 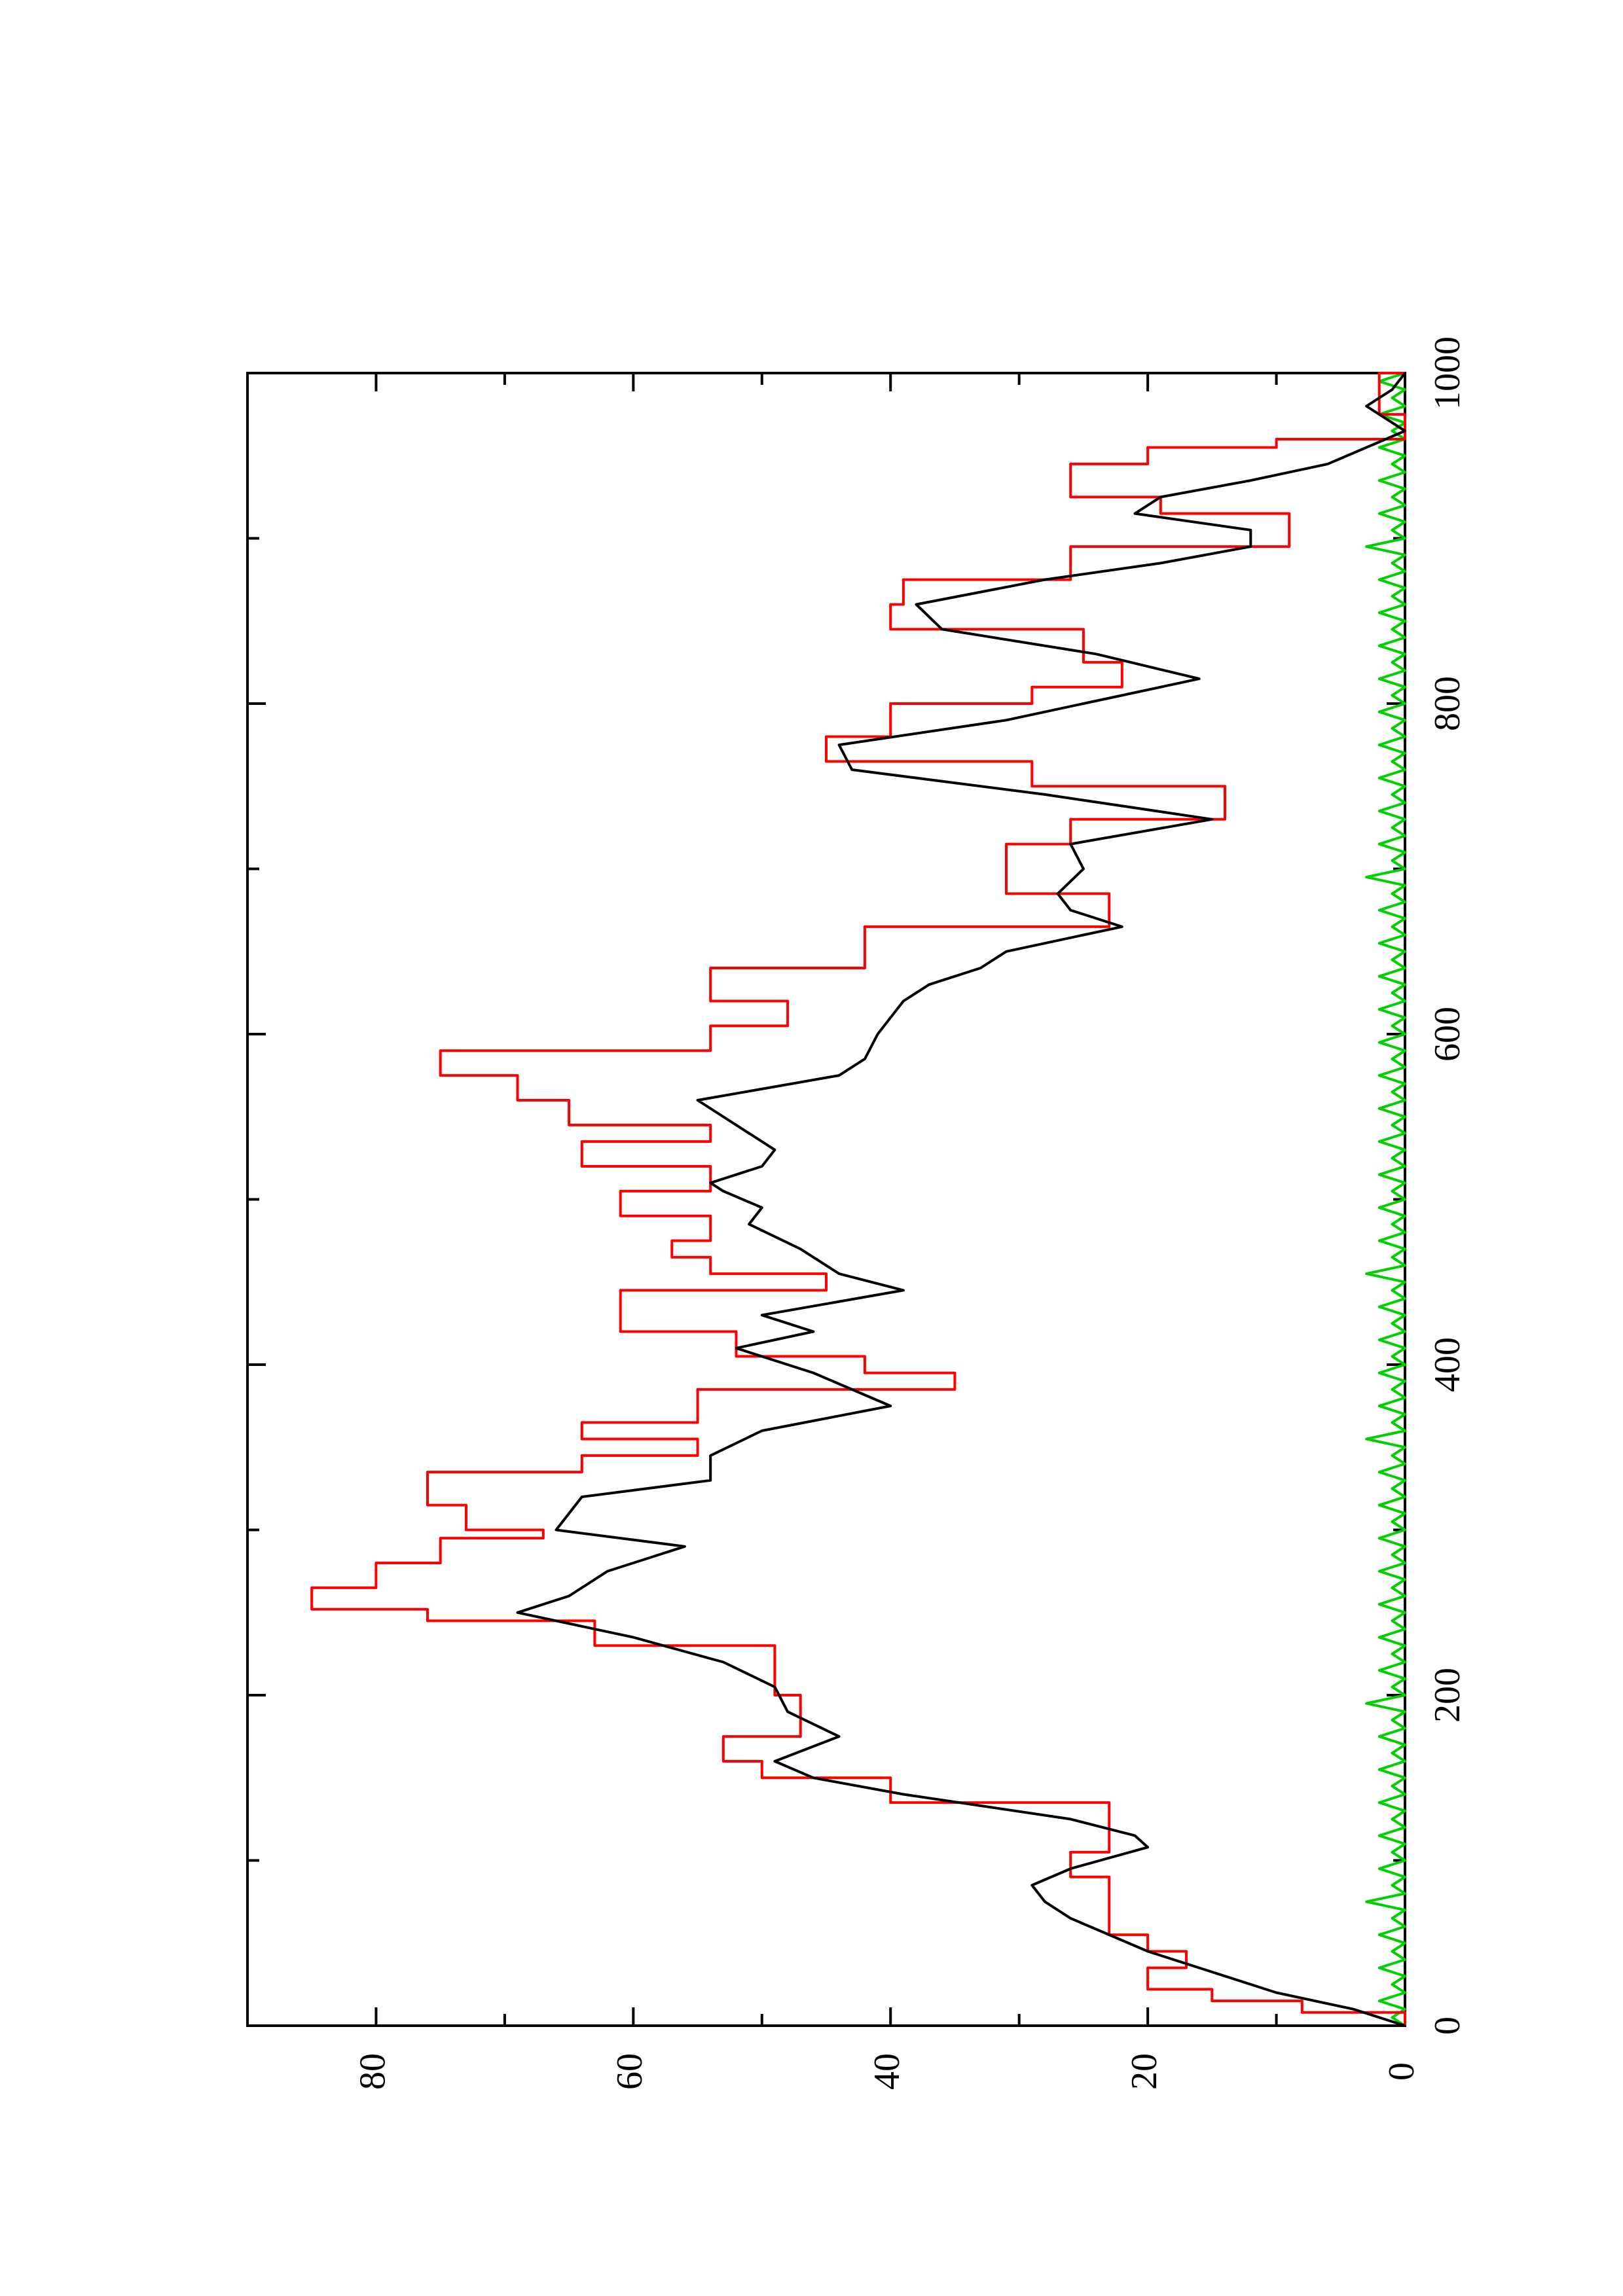 I want to click on y-tick-label: 20, so click(x=1144, y=2071).